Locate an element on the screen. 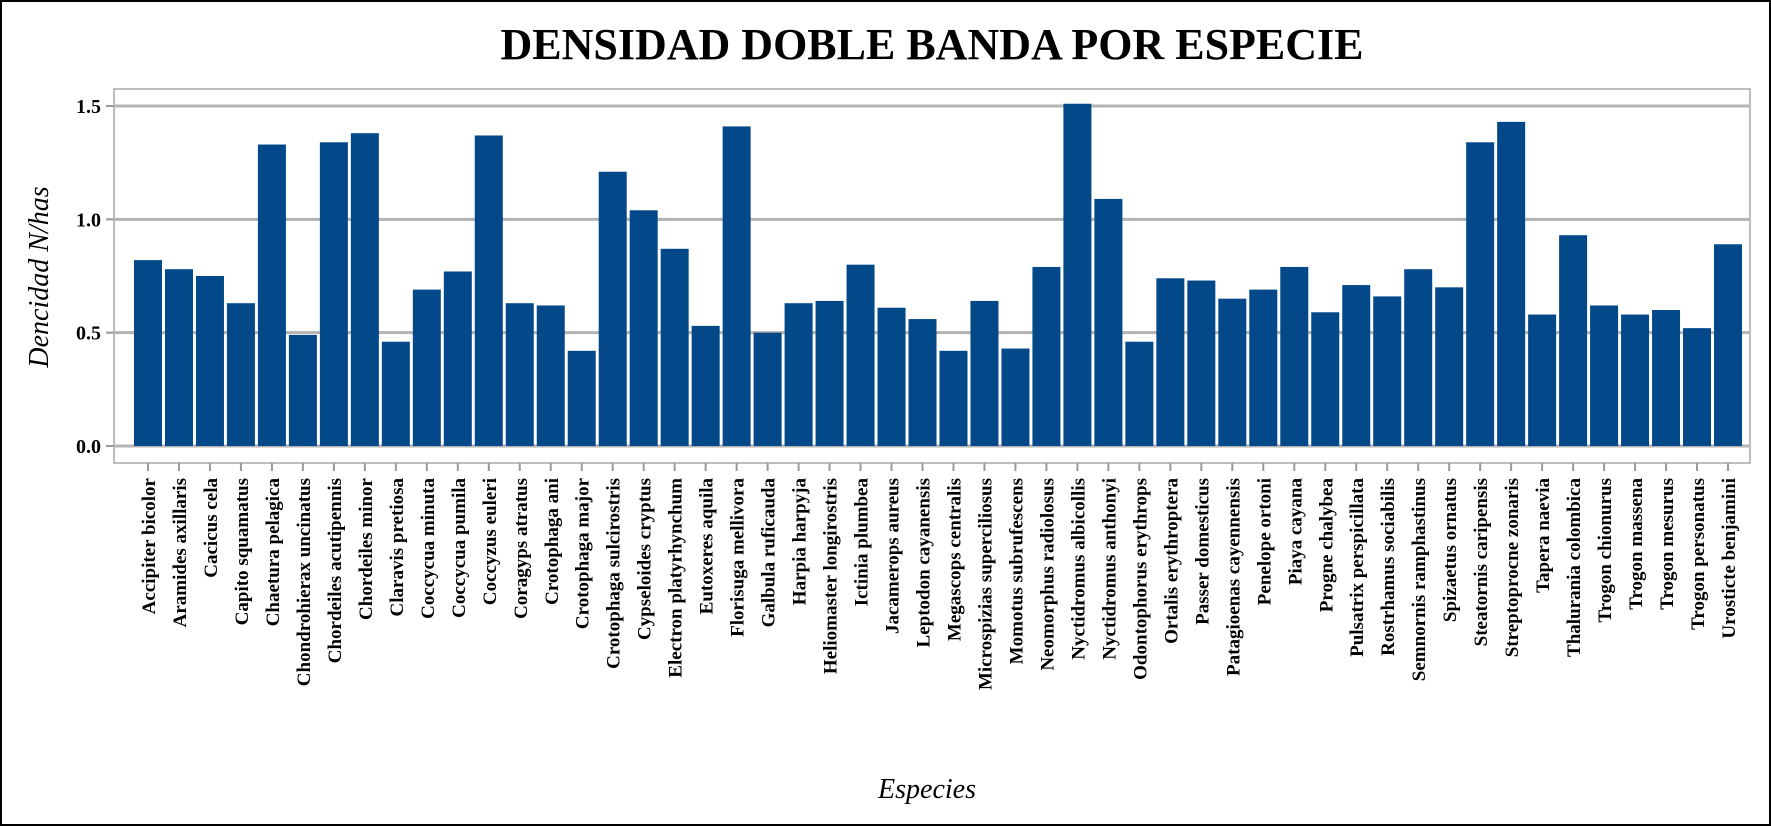  x-tick-label: Chordeiles acutipennis is located at coordinates (335, 570).